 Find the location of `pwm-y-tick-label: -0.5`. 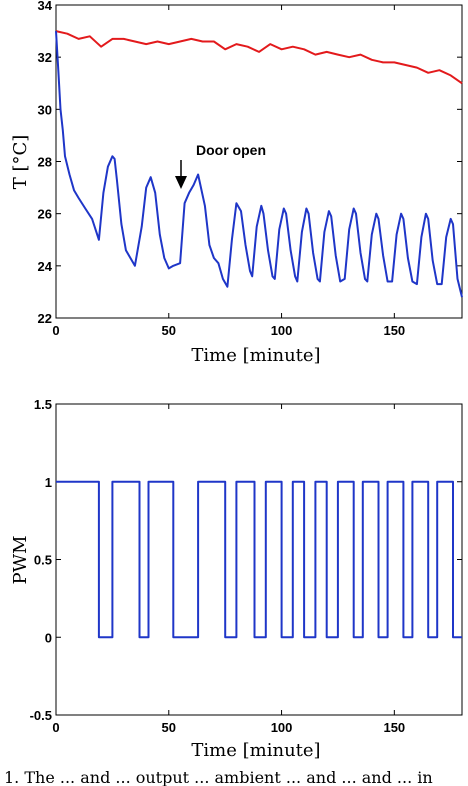

pwm-y-tick-label: -0.5 is located at coordinates (41, 715).